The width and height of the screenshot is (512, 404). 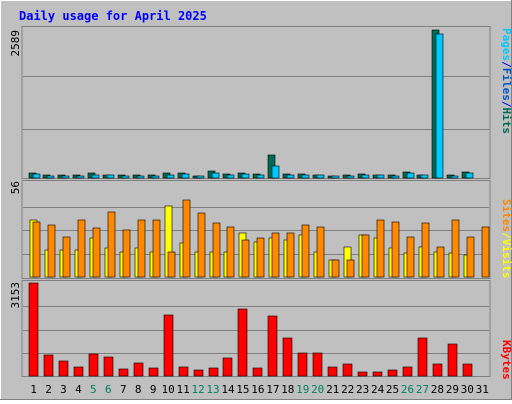 What do you see at coordinates (48, 389) in the screenshot?
I see `x-tick-label: 2` at bounding box center [48, 389].